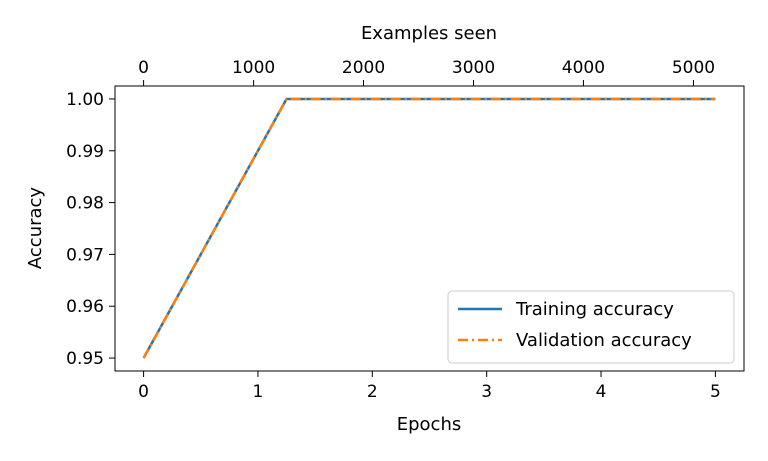  I want to click on legend: Training accuracy Validation accuracy, so click(591, 327).